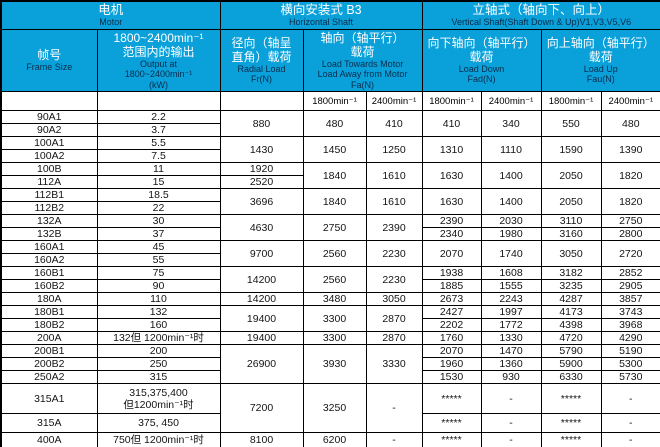 The height and width of the screenshot is (447, 660). Describe the element at coordinates (394, 201) in the screenshot. I see `fa-2400-cell: 1610` at that location.